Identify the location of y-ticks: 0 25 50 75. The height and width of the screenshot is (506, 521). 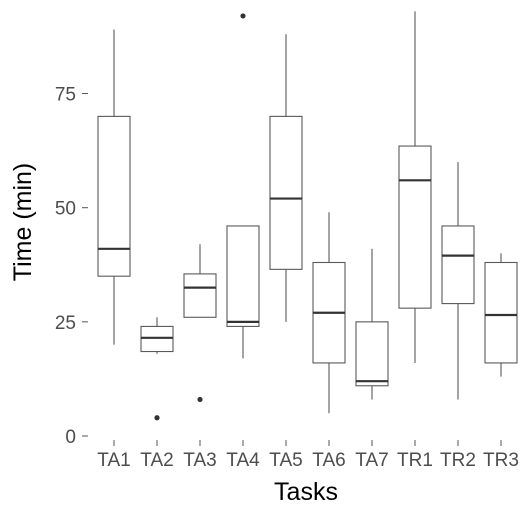
(71, 266).